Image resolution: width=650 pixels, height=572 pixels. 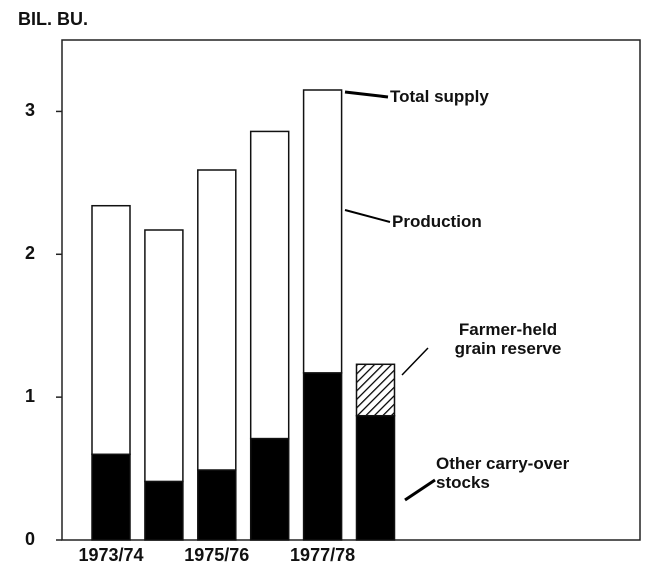 I want to click on x-tick-label: 1973/74, so click(x=110, y=555).